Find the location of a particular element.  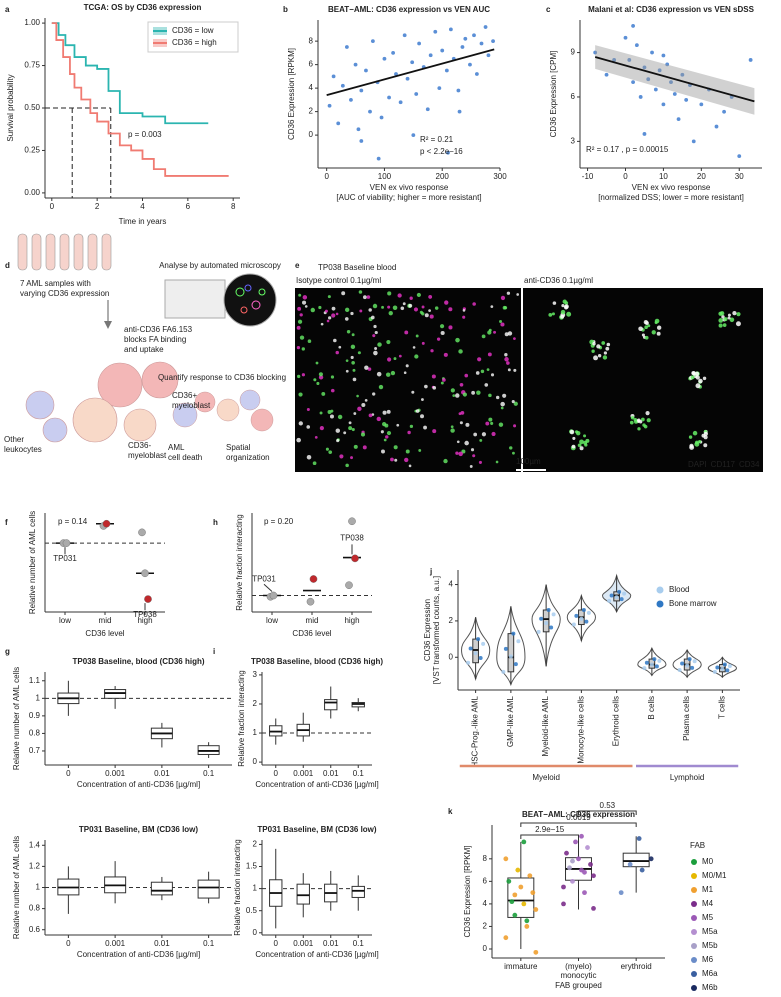

x-tick-label: B cells is located at coordinates (651, 708).